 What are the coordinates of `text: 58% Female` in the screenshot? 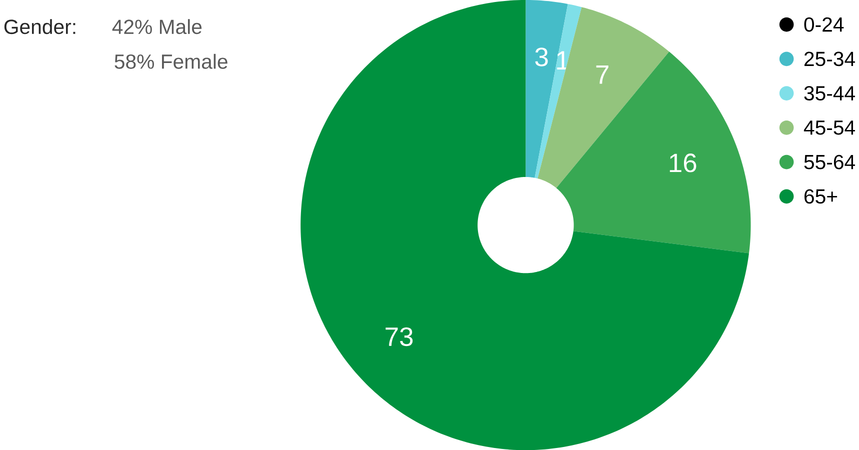 It's located at (171, 61).